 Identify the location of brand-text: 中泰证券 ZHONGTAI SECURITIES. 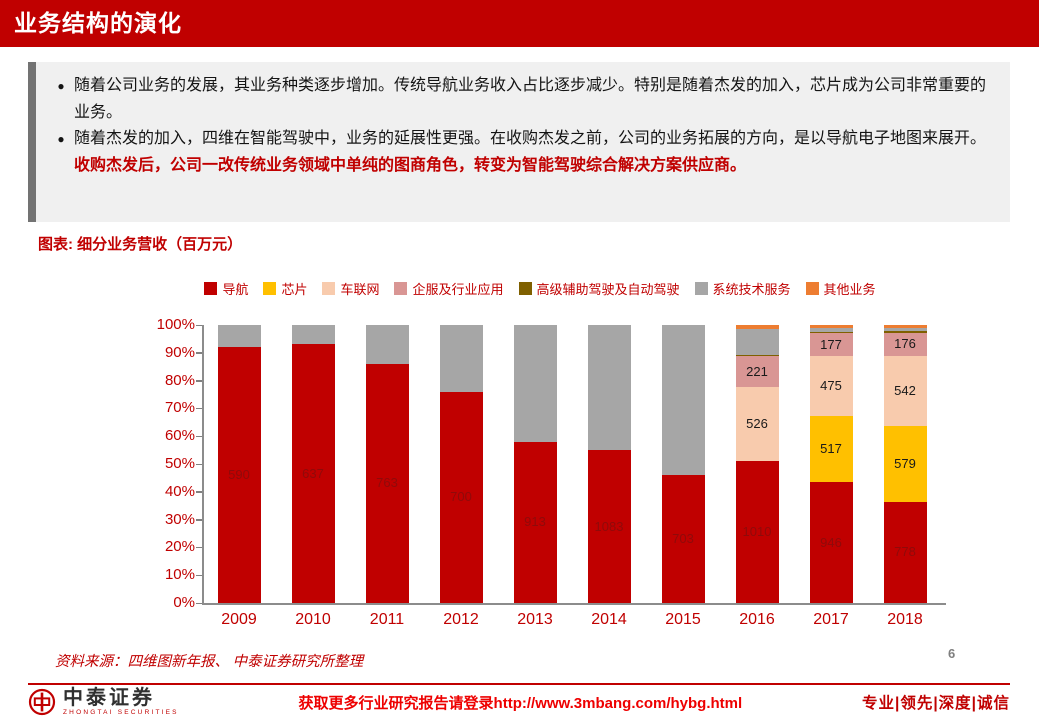
(121, 702).